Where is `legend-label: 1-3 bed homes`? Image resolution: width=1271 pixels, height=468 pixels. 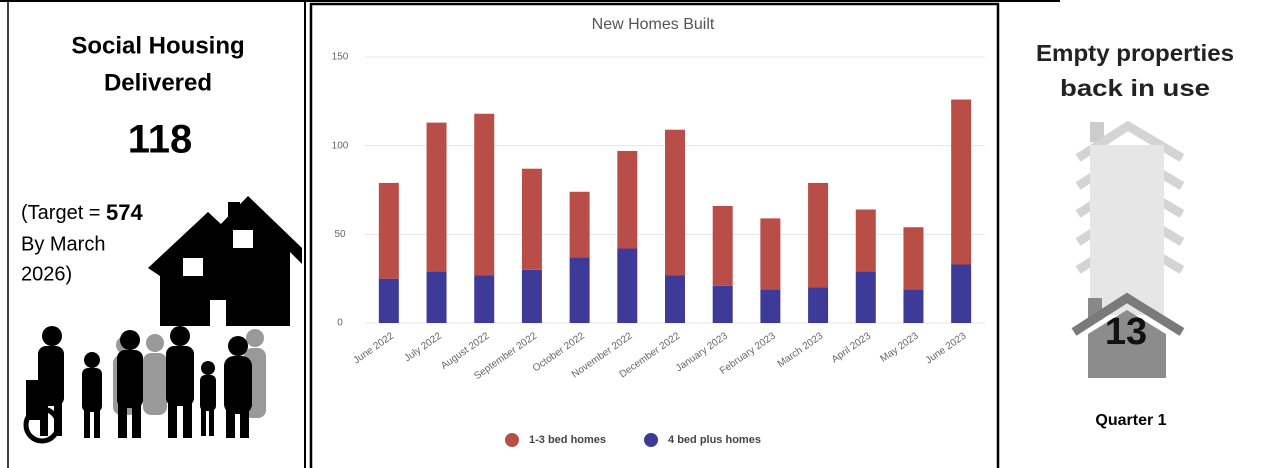 legend-label: 1-3 bed homes is located at coordinates (567, 440).